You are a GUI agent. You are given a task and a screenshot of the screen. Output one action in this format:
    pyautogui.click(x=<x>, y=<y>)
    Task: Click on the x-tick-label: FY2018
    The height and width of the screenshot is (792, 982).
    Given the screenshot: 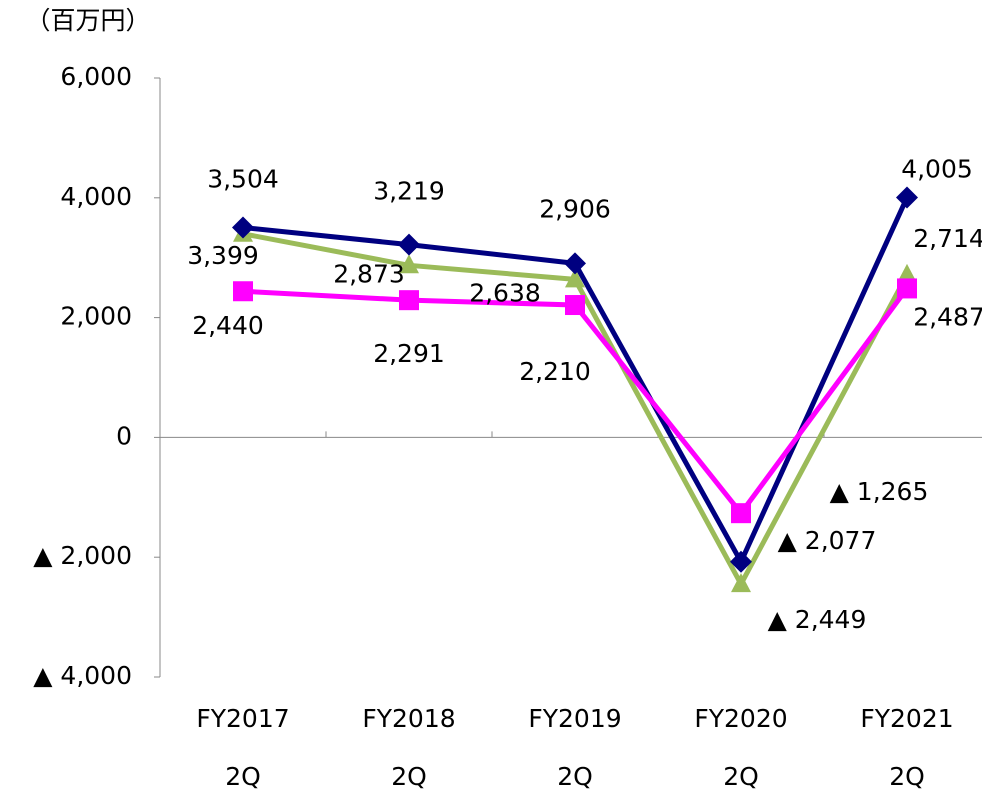 What is the action you would take?
    pyautogui.click(x=408, y=718)
    